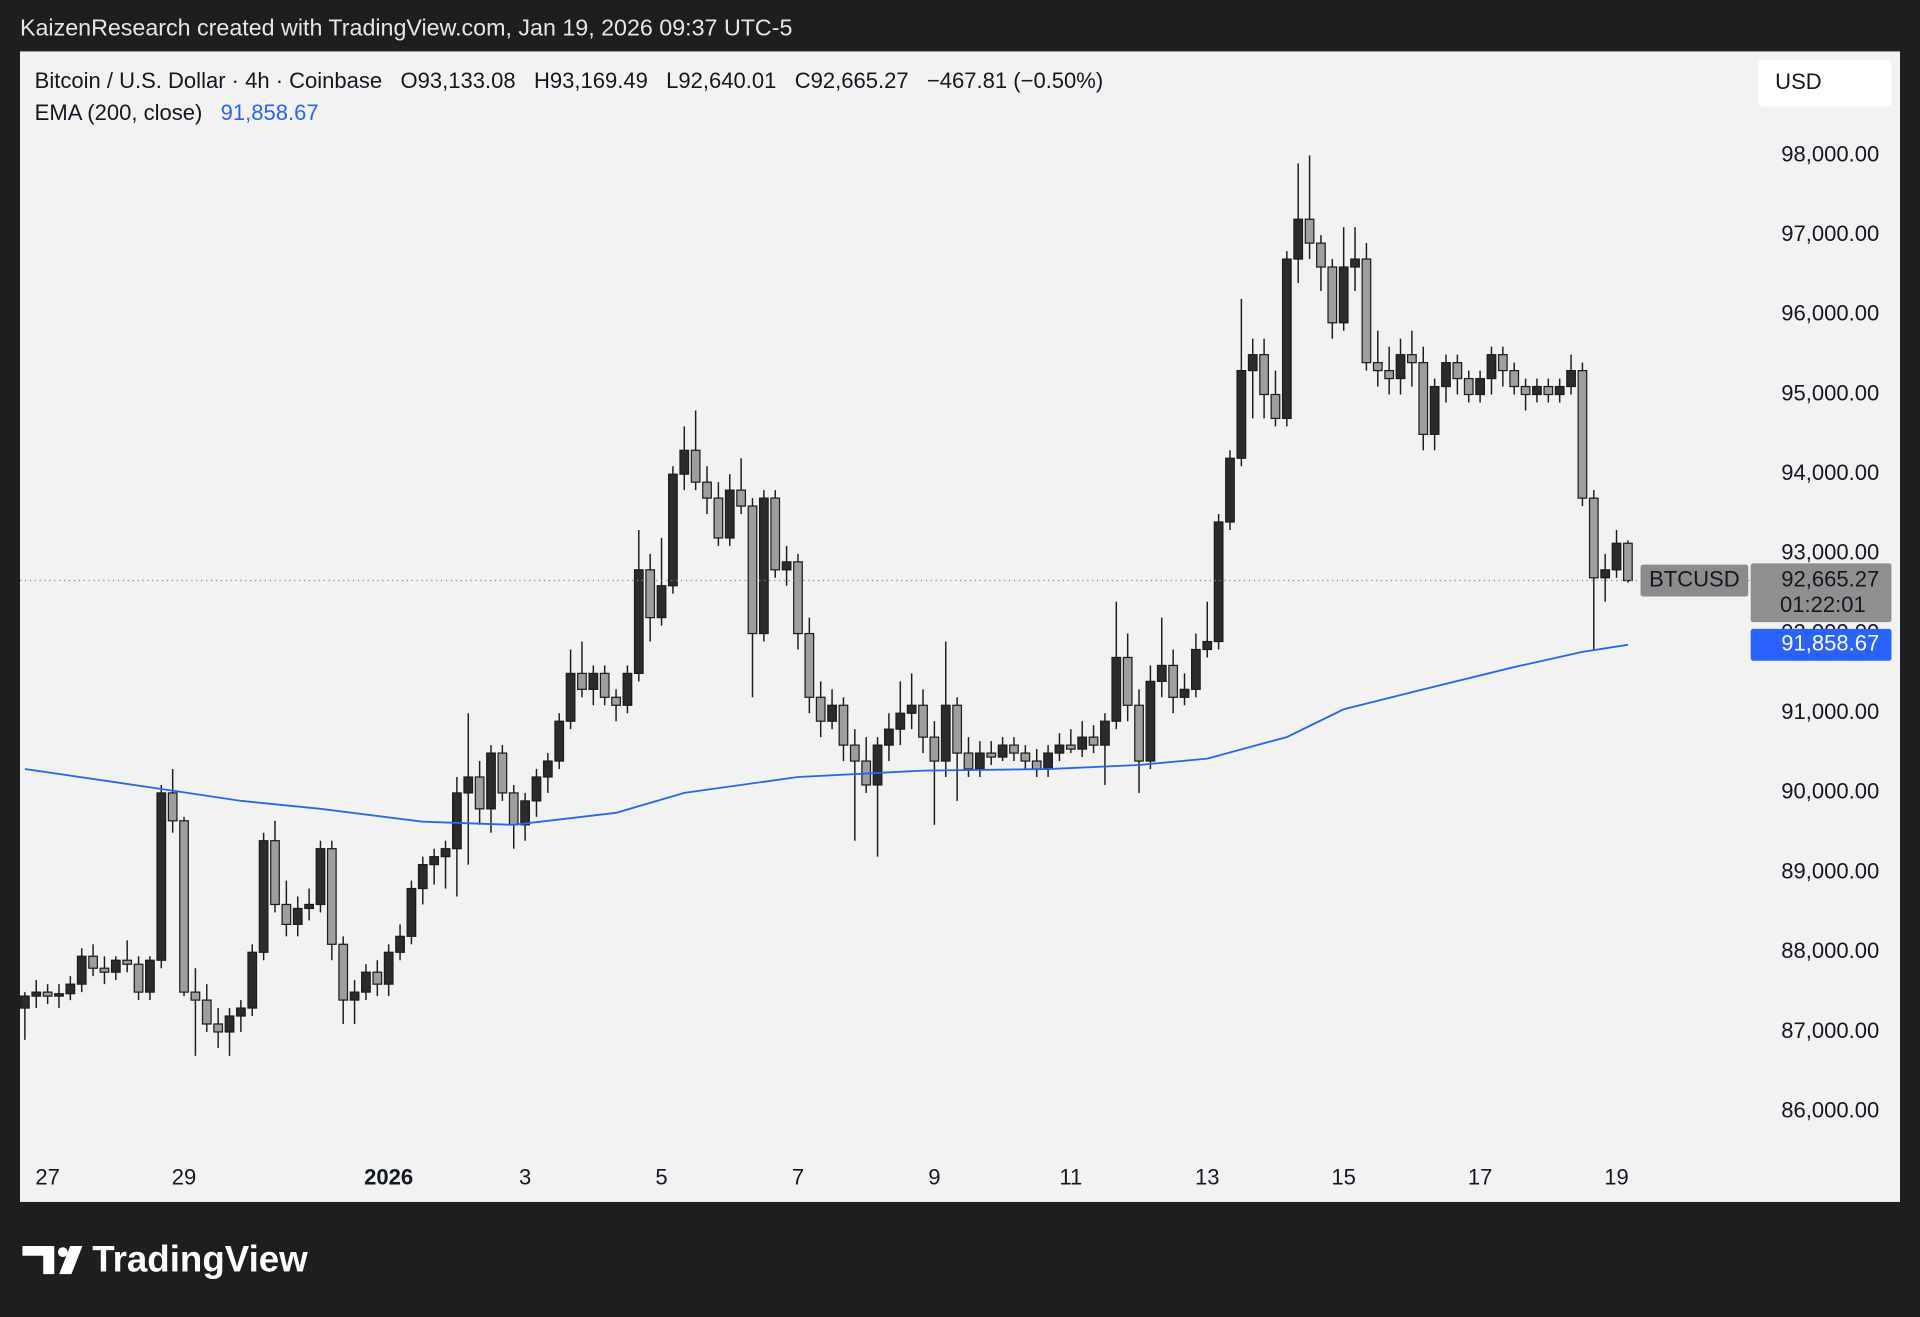  I want to click on y-tick-label: 94,000.00, so click(1830, 472).